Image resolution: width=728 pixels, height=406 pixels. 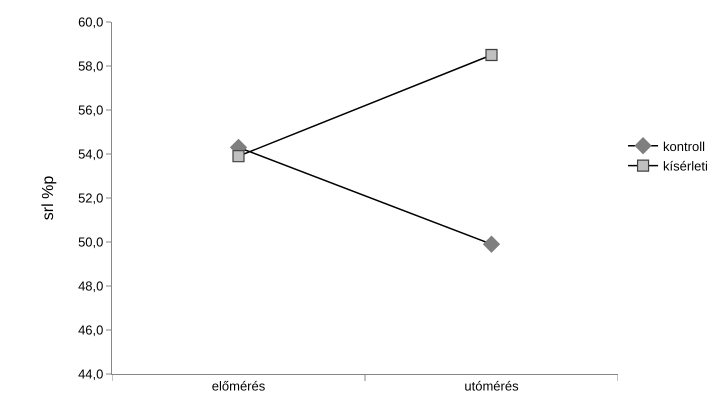 What do you see at coordinates (91, 198) in the screenshot?
I see `y-tick-label: 52,0` at bounding box center [91, 198].